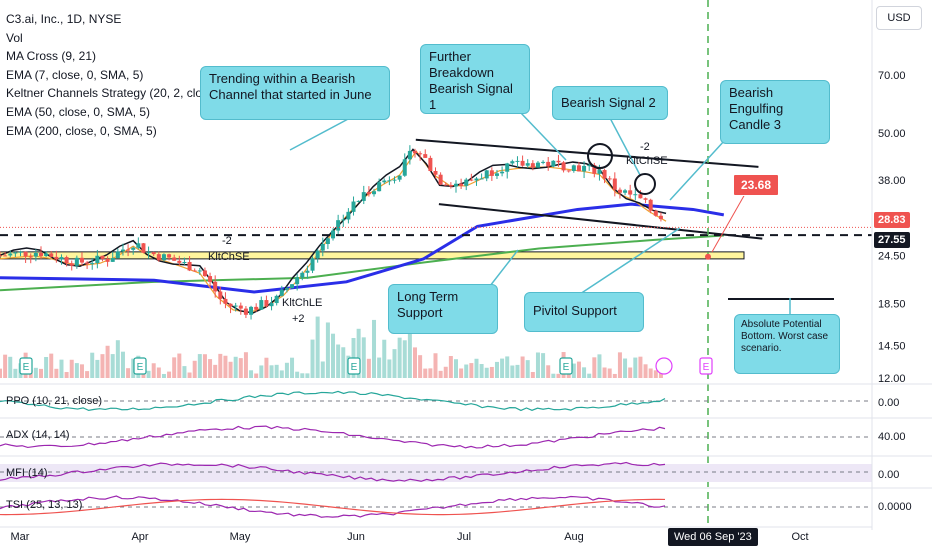  I want to click on current-price-label: 28.83, so click(892, 220).